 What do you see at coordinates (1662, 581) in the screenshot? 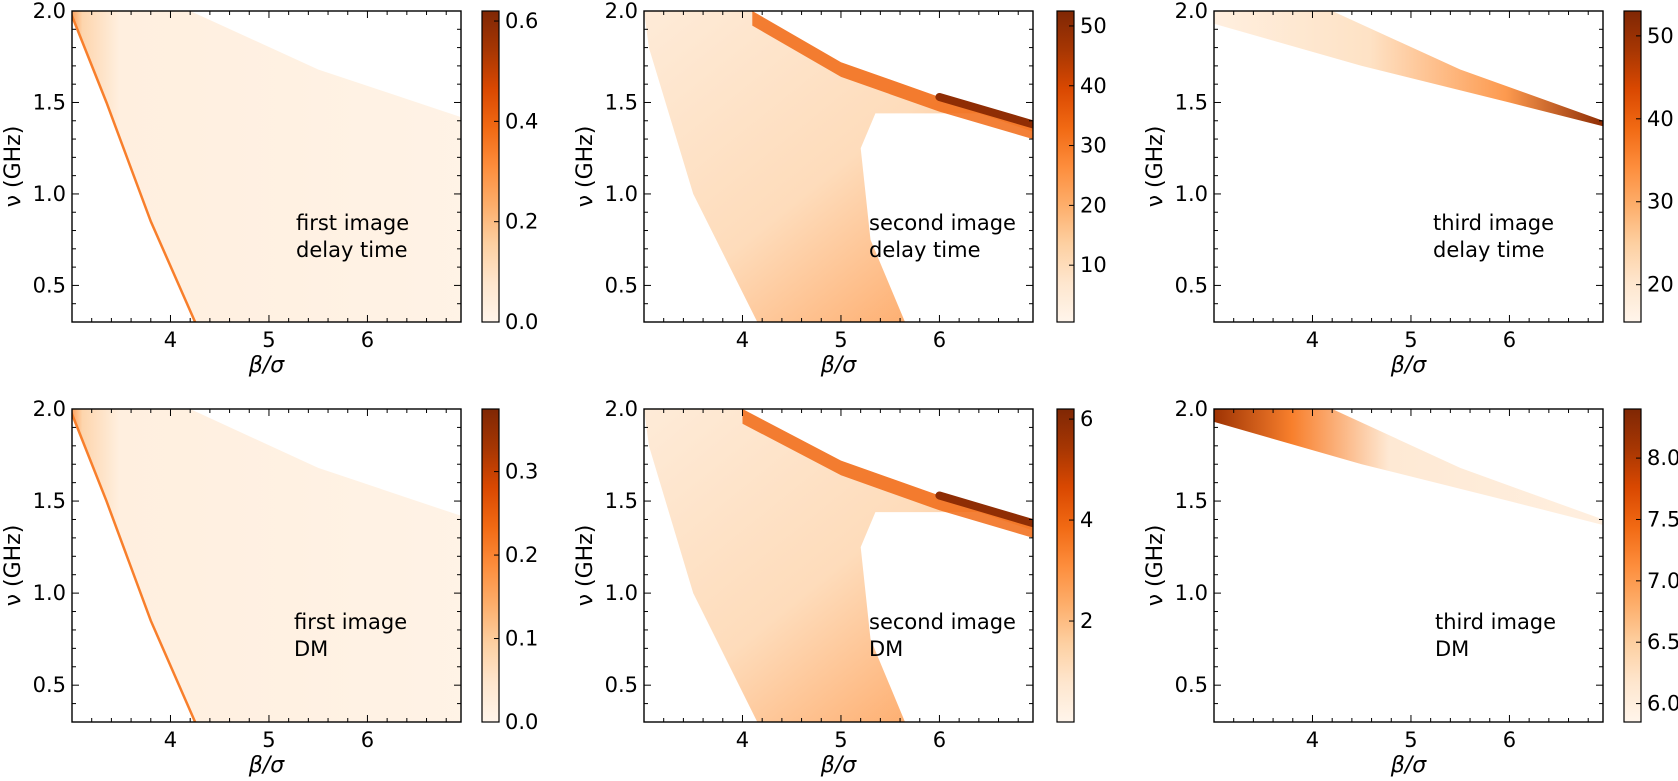
I see `colorbar-tick-label: 7.0` at bounding box center [1662, 581].